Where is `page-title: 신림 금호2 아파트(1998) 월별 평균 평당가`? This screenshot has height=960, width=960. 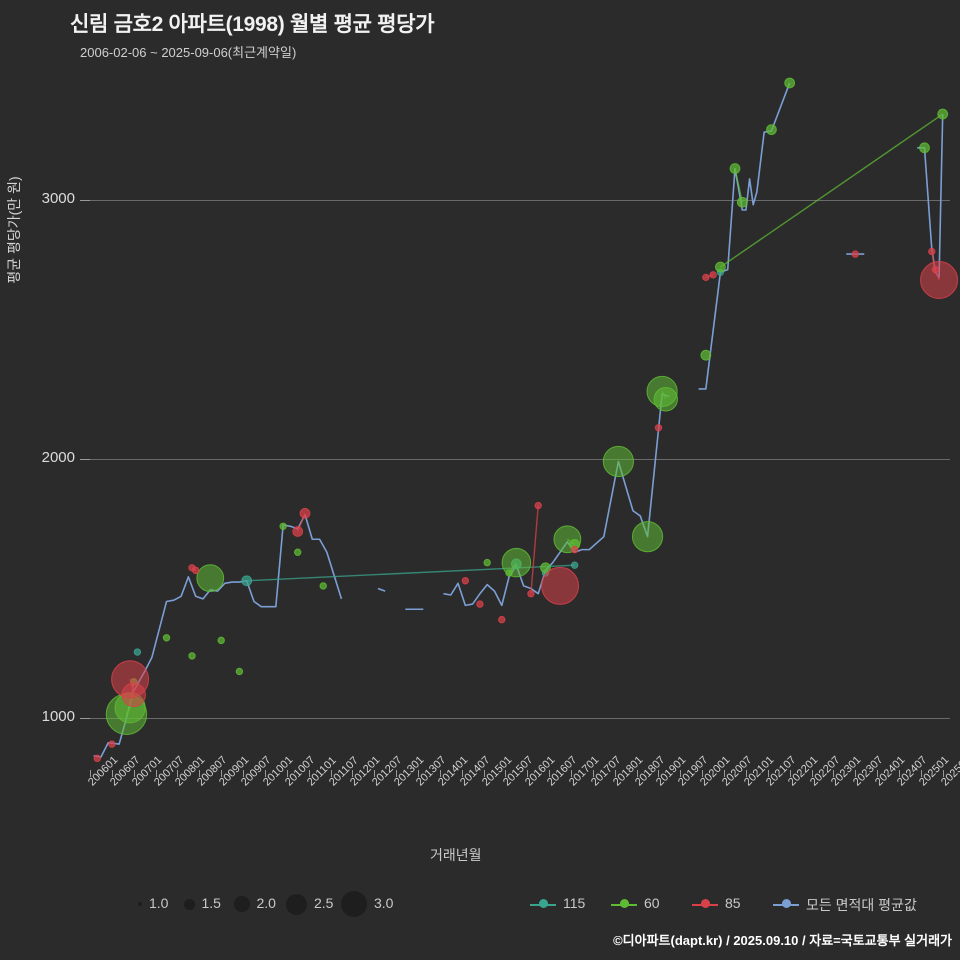 page-title: 신림 금호2 아파트(1998) 월별 평균 평당가 is located at coordinates (252, 24).